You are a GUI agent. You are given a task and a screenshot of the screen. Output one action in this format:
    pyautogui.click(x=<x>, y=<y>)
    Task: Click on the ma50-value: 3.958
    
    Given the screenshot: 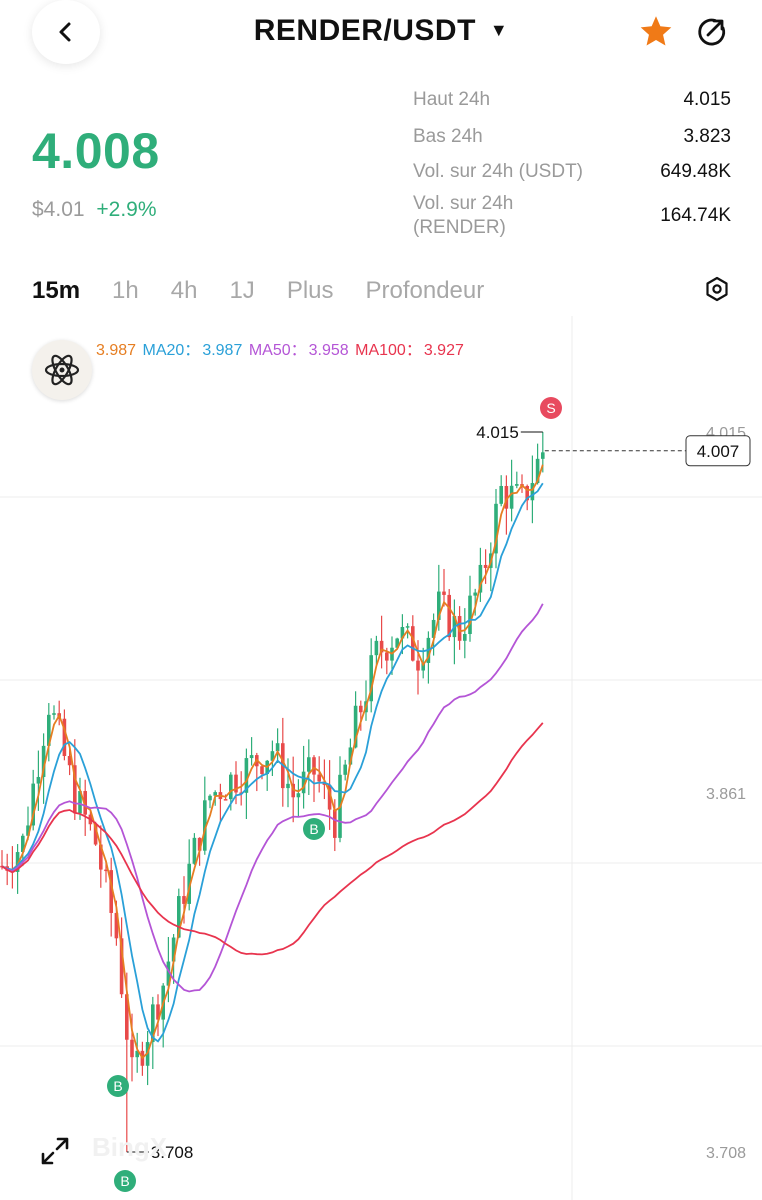 What is the action you would take?
    pyautogui.click(x=328, y=350)
    